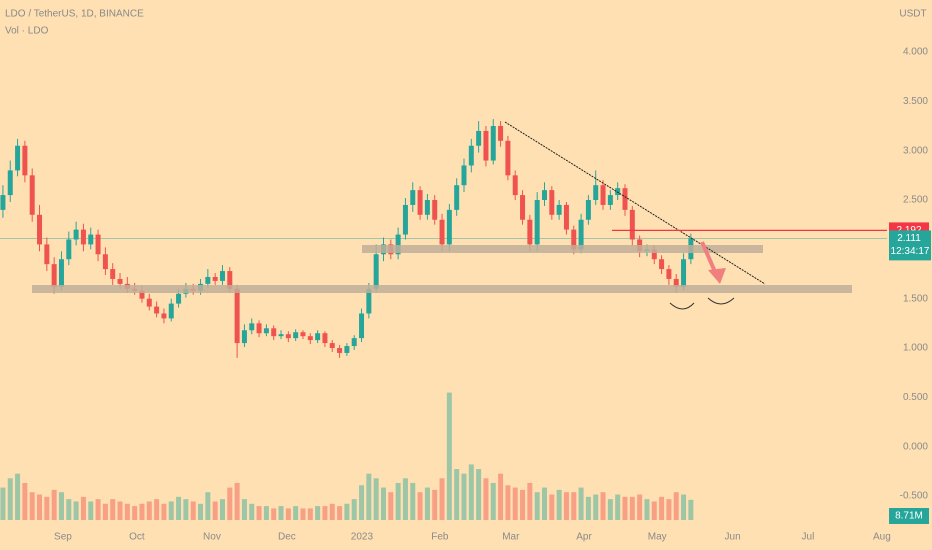 Image resolution: width=932 pixels, height=550 pixels. Describe the element at coordinates (74, 14) in the screenshot. I see `chart-title: LDO / TetherUS, 1D, BINANCE` at that location.